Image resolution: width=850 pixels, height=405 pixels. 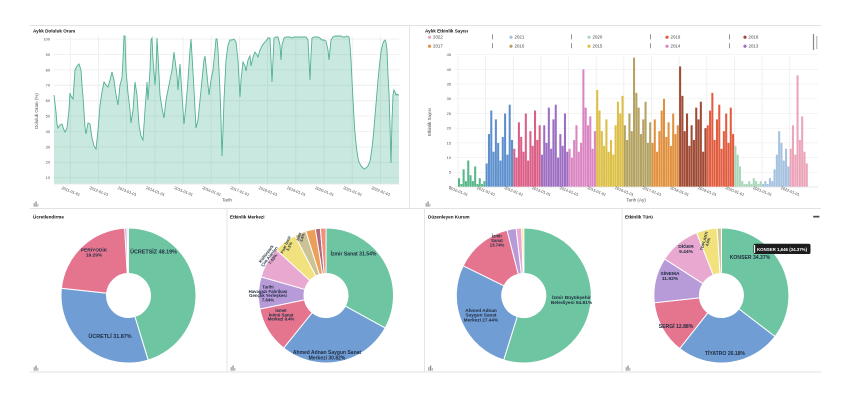 I want to click on svg-text: 13.74%, so click(x=497, y=244).